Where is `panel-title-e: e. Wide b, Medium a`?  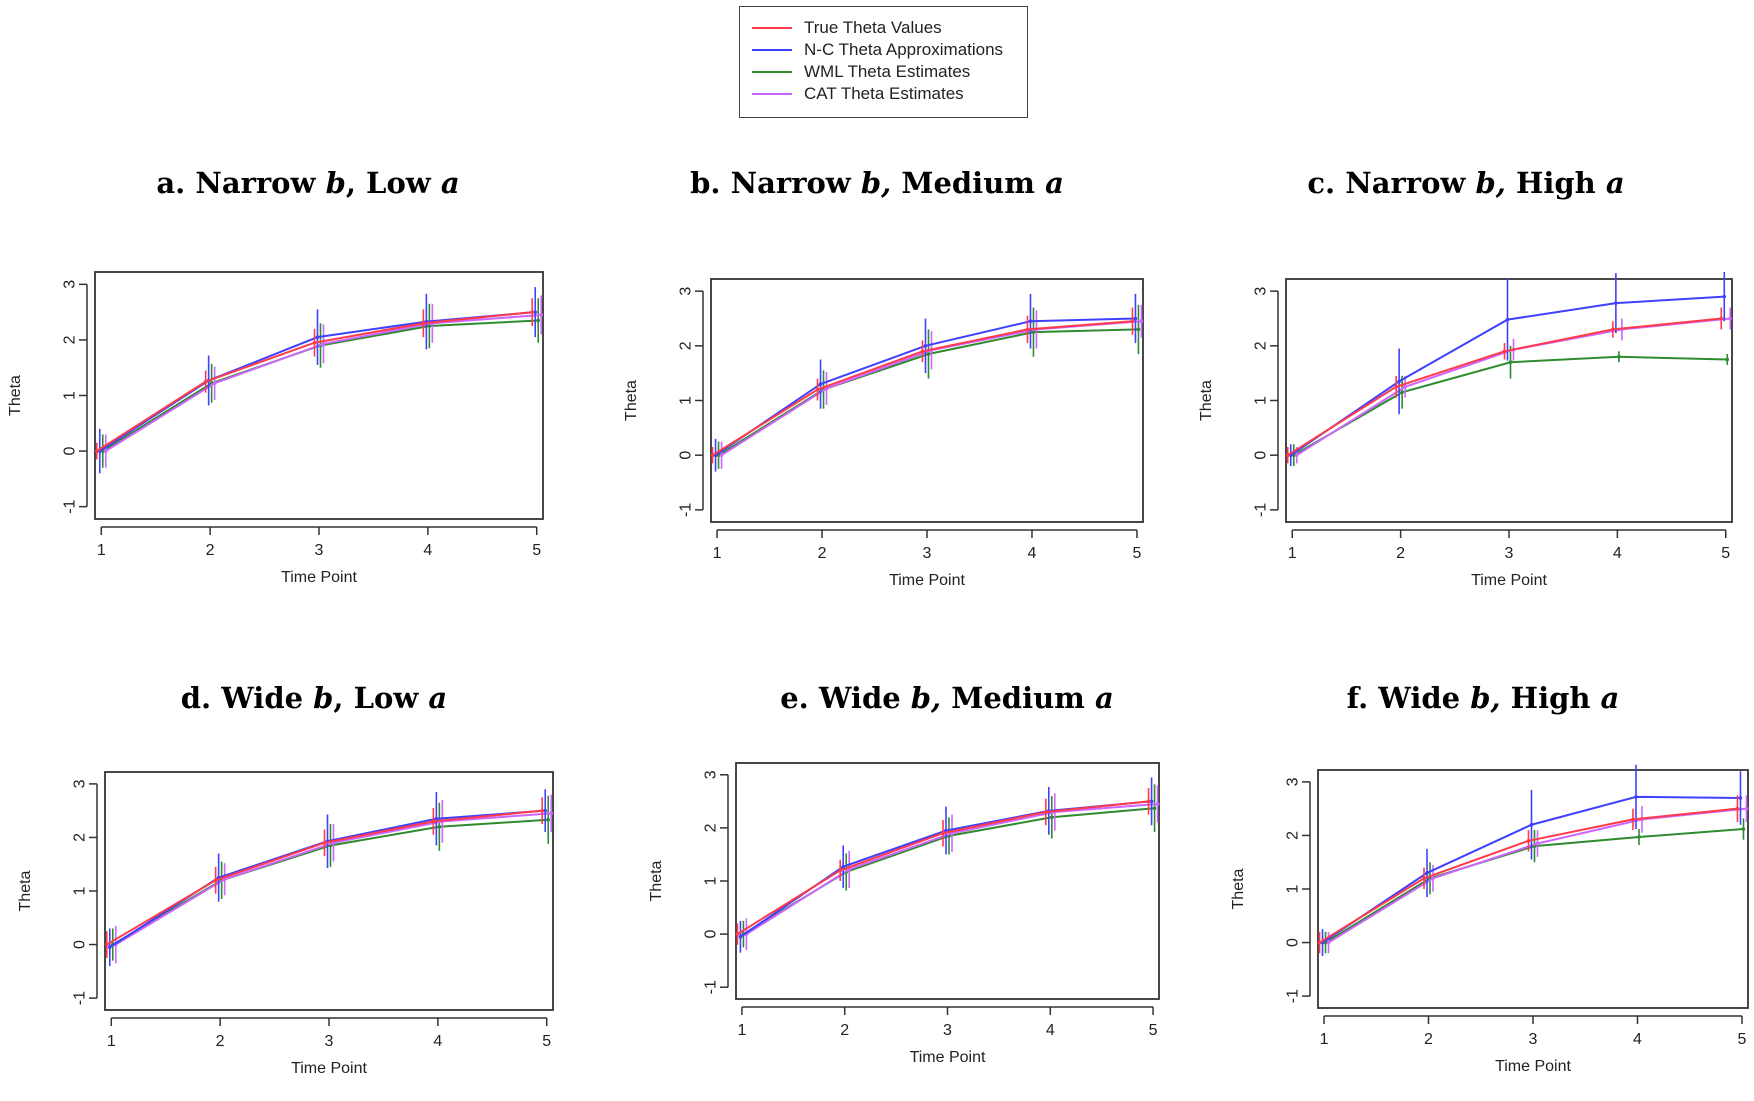
panel-title-e: e. Wide b, Medium a is located at coordinates (947, 698).